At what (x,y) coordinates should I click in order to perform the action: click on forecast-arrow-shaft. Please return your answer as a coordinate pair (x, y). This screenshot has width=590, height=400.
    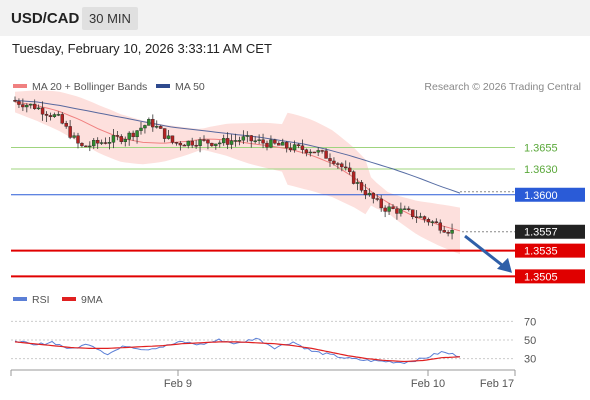
    Looking at the image, I should click on (484, 251).